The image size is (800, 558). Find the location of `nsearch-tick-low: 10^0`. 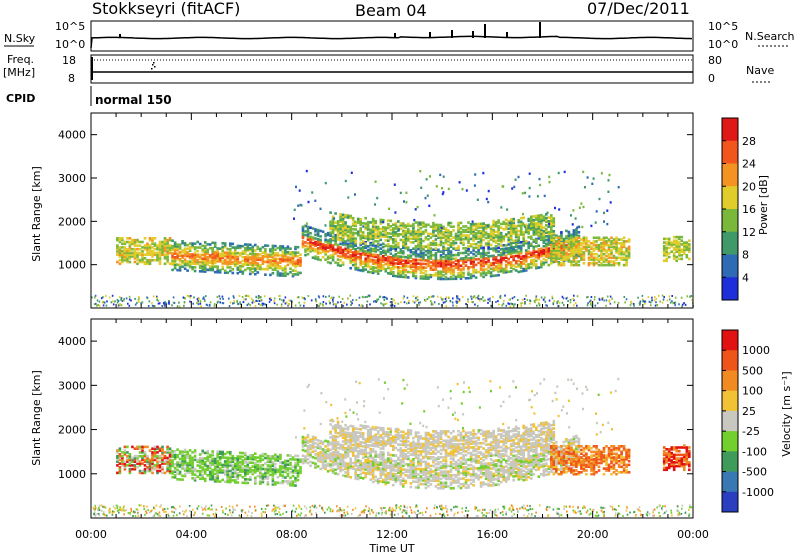

nsearch-tick-low: 10^0 is located at coordinates (723, 44).